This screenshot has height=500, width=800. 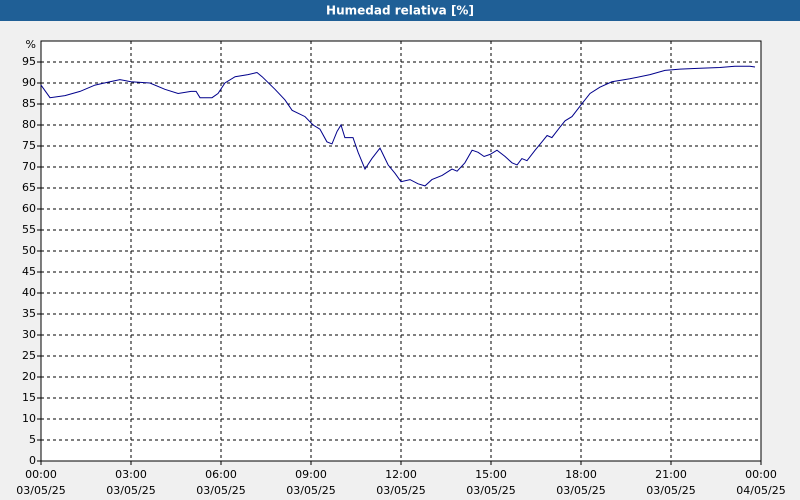 What do you see at coordinates (29, 250) in the screenshot?
I see `y-tick-label: 50` at bounding box center [29, 250].